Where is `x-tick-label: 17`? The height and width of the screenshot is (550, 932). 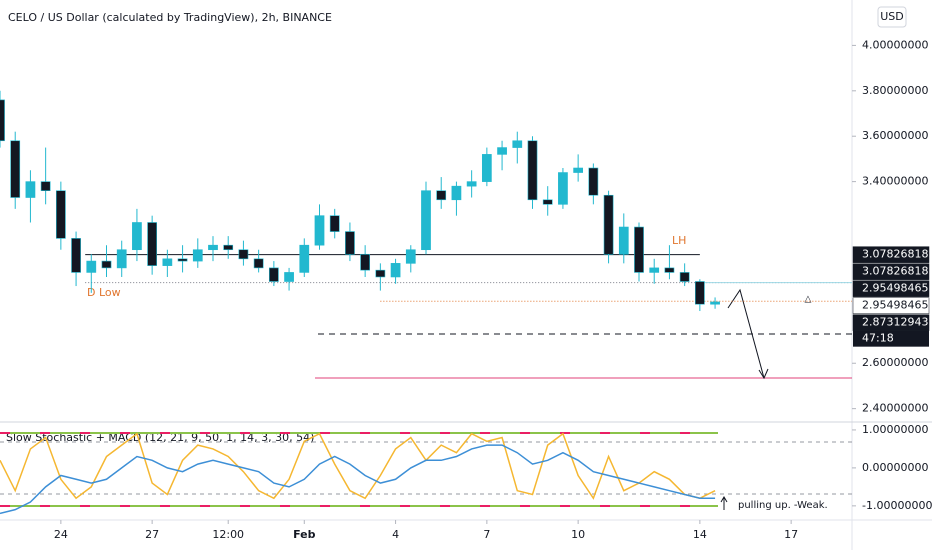
x-tick-label: 17 is located at coordinates (791, 534).